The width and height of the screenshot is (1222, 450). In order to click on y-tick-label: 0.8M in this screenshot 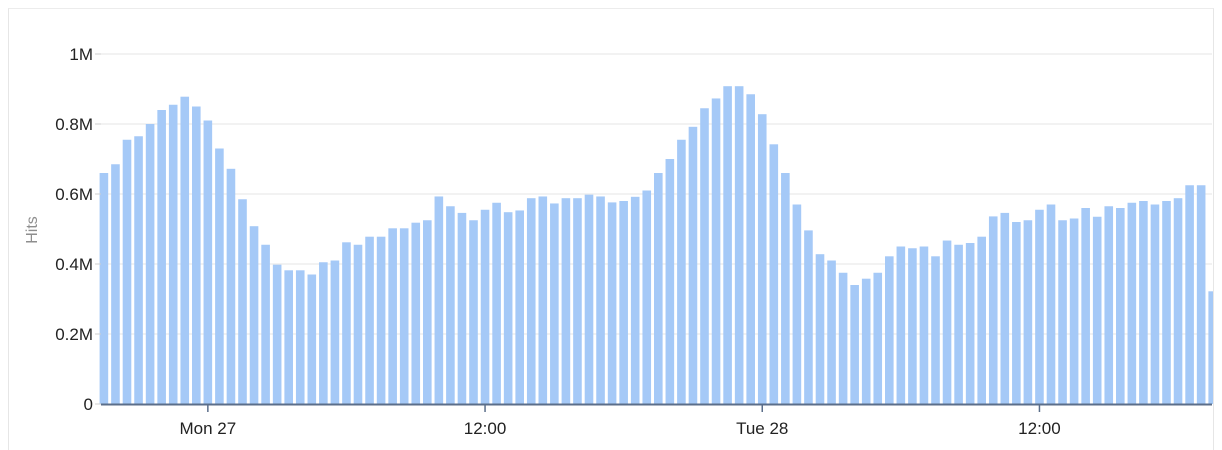, I will do `click(74, 124)`.